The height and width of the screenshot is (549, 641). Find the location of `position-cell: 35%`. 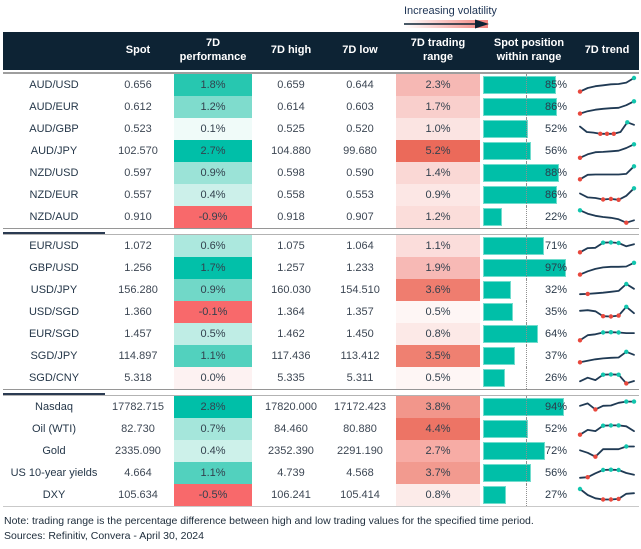

position-cell: 35% is located at coordinates (529, 312).